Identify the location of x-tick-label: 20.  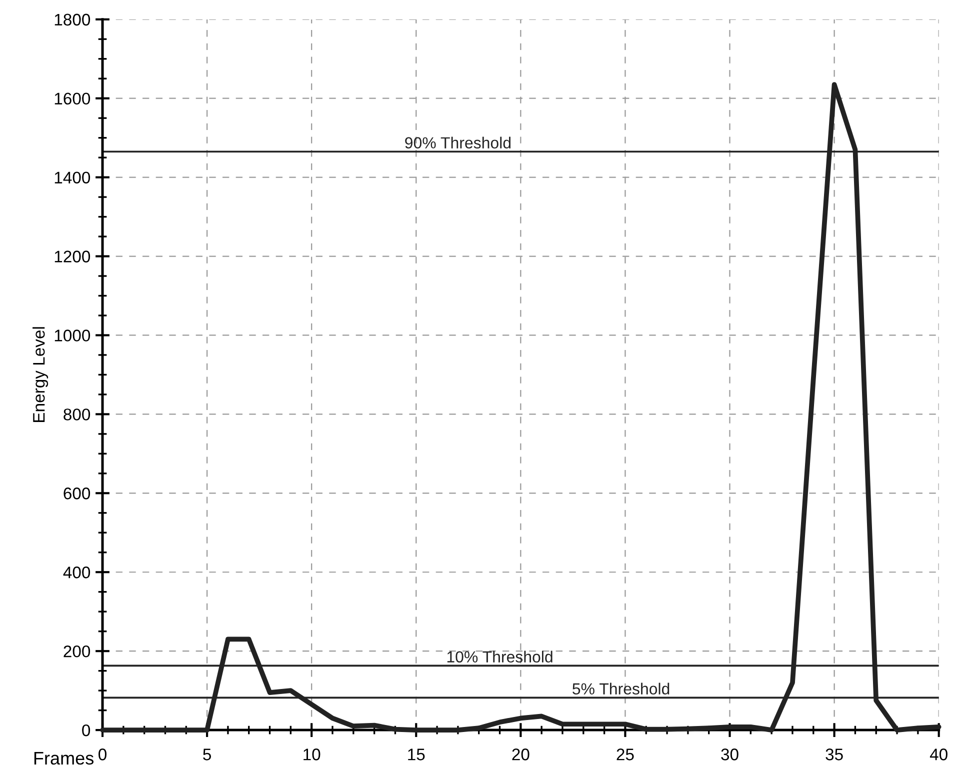
(521, 754).